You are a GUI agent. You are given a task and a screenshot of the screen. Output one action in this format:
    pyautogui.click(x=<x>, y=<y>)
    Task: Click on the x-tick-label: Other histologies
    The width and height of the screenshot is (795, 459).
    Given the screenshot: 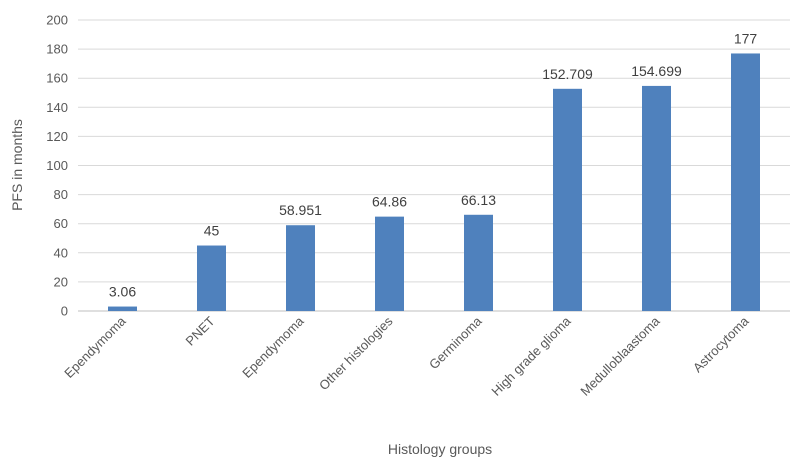 What is the action you would take?
    pyautogui.click(x=356, y=353)
    